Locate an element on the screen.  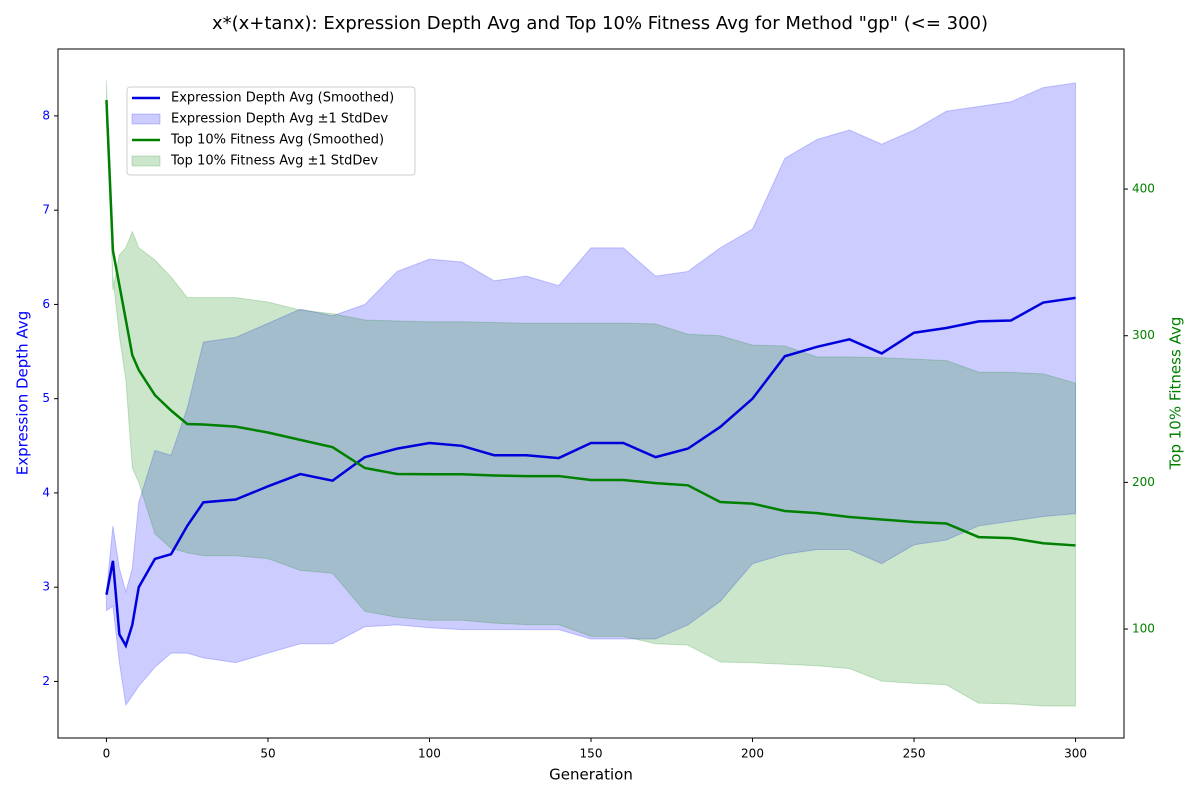
x-tick-label: 0 is located at coordinates (107, 754).